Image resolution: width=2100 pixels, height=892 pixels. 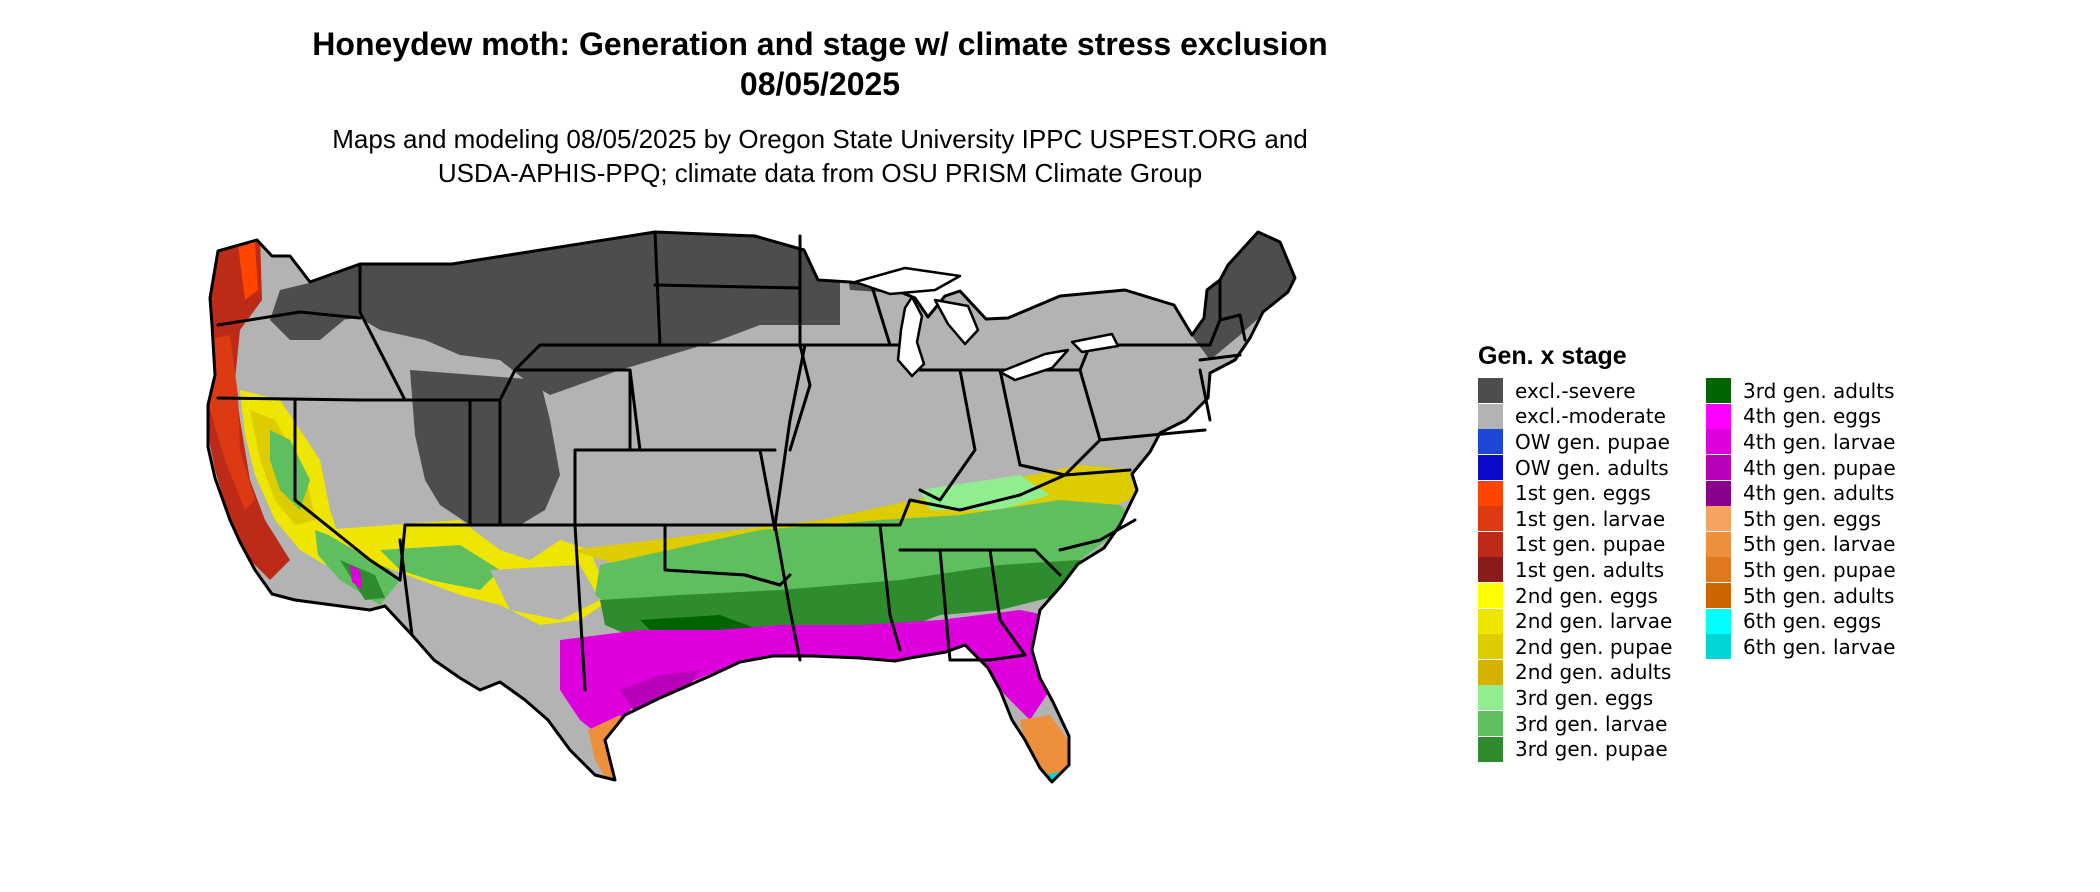 I want to click on legend-label: 2nd gen. adults, so click(x=1593, y=672).